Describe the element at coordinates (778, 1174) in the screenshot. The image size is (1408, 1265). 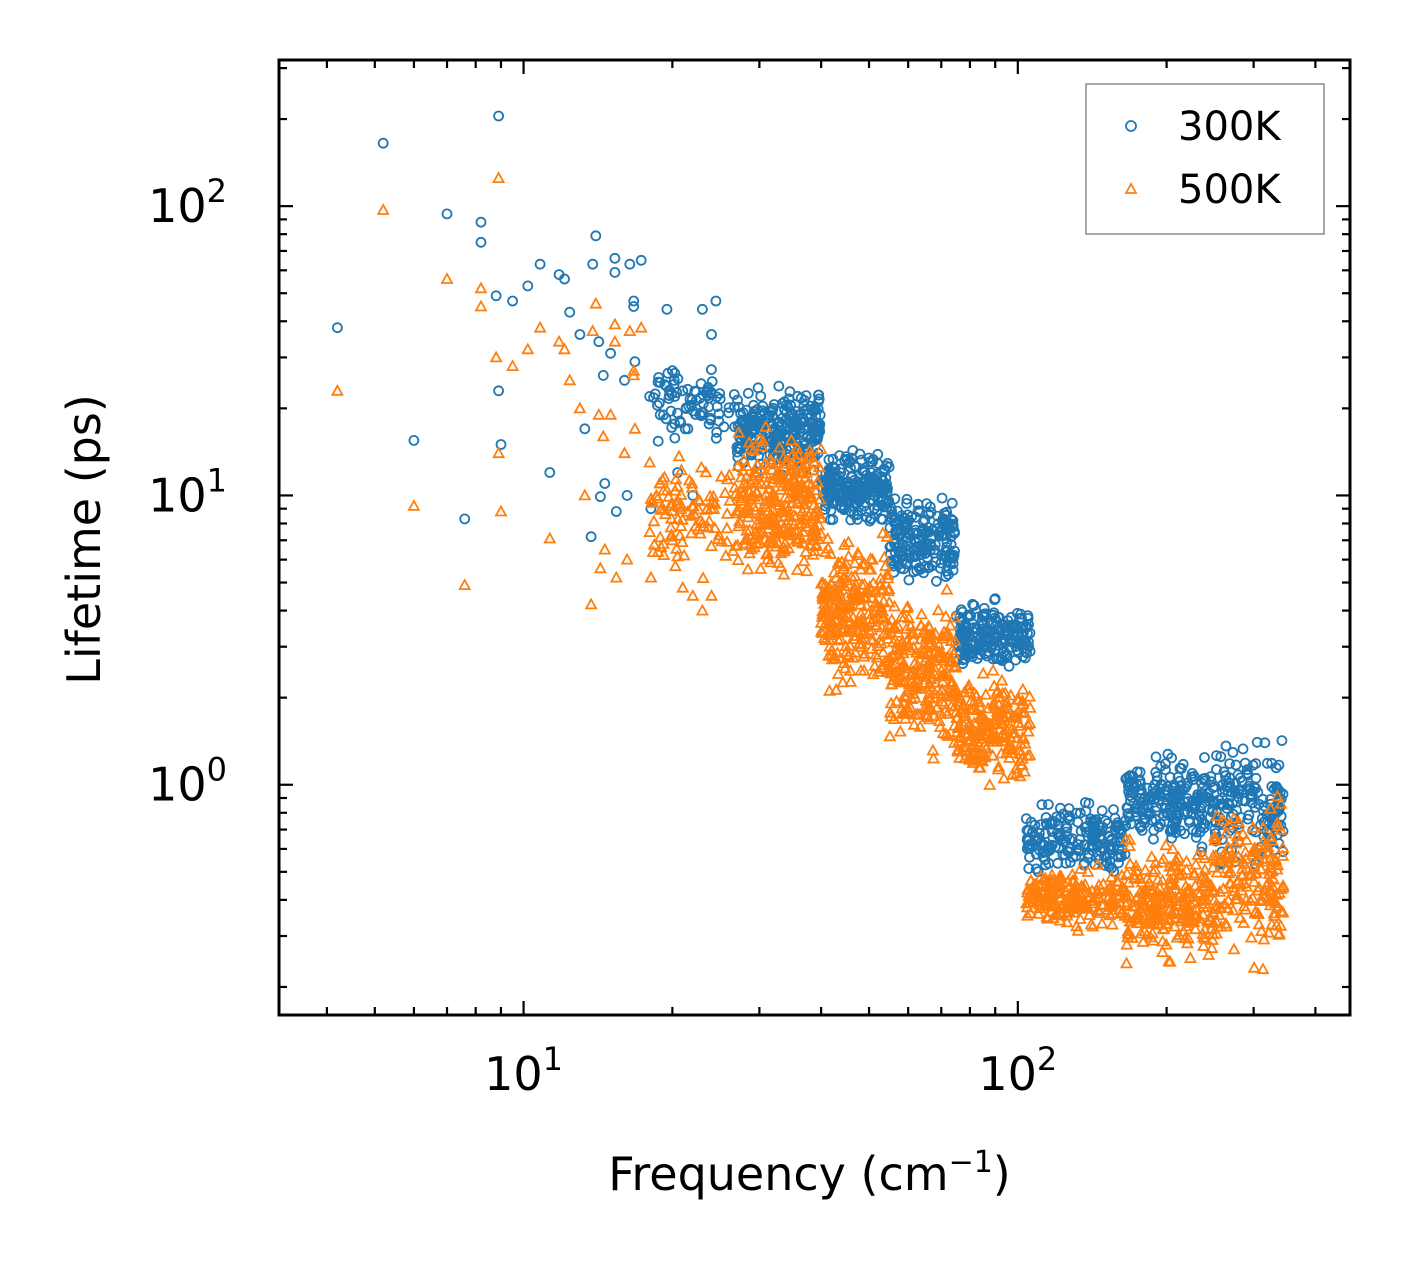
I see `x-axis-label-text: Frequency (cm` at that location.